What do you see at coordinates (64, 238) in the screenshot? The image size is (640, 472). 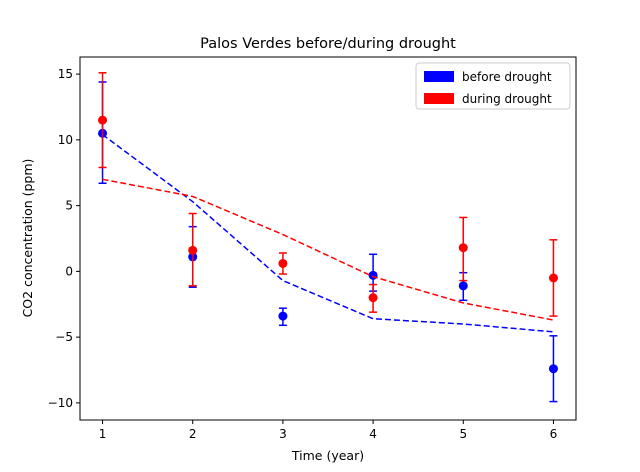 I see `y-axis: −10 −5 0 5 10 15` at bounding box center [64, 238].